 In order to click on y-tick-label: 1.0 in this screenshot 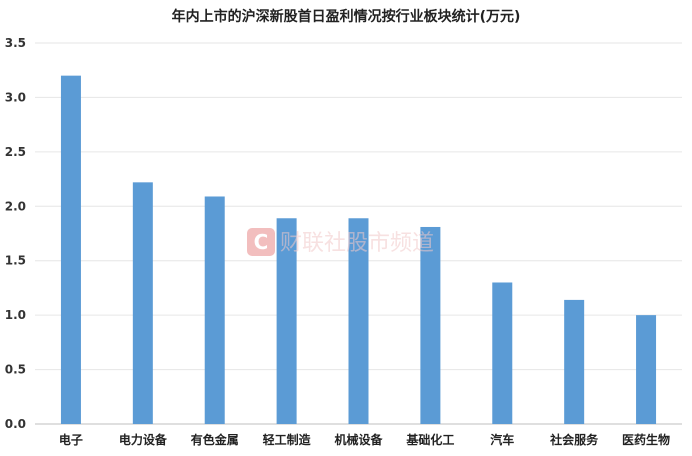, I will do `click(15, 315)`.